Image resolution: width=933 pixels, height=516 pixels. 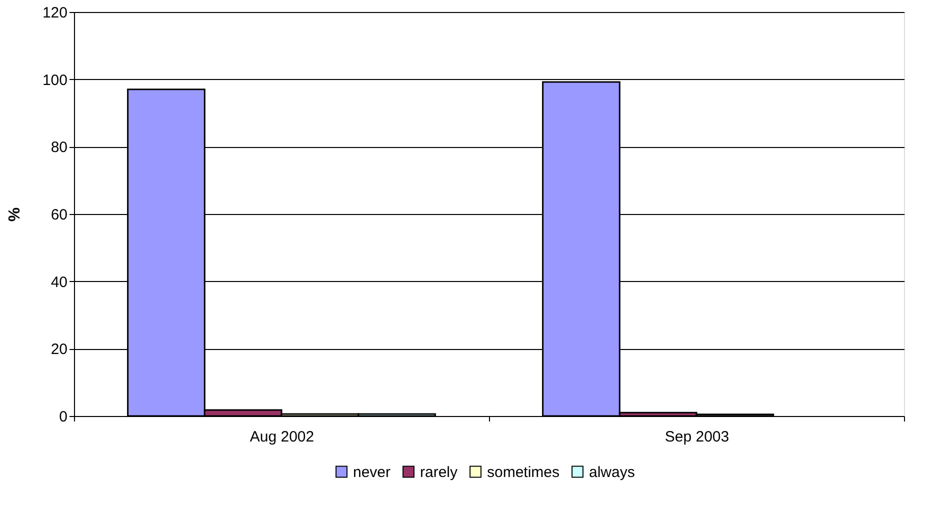 I want to click on y-tick-label: 80, so click(x=59, y=147).